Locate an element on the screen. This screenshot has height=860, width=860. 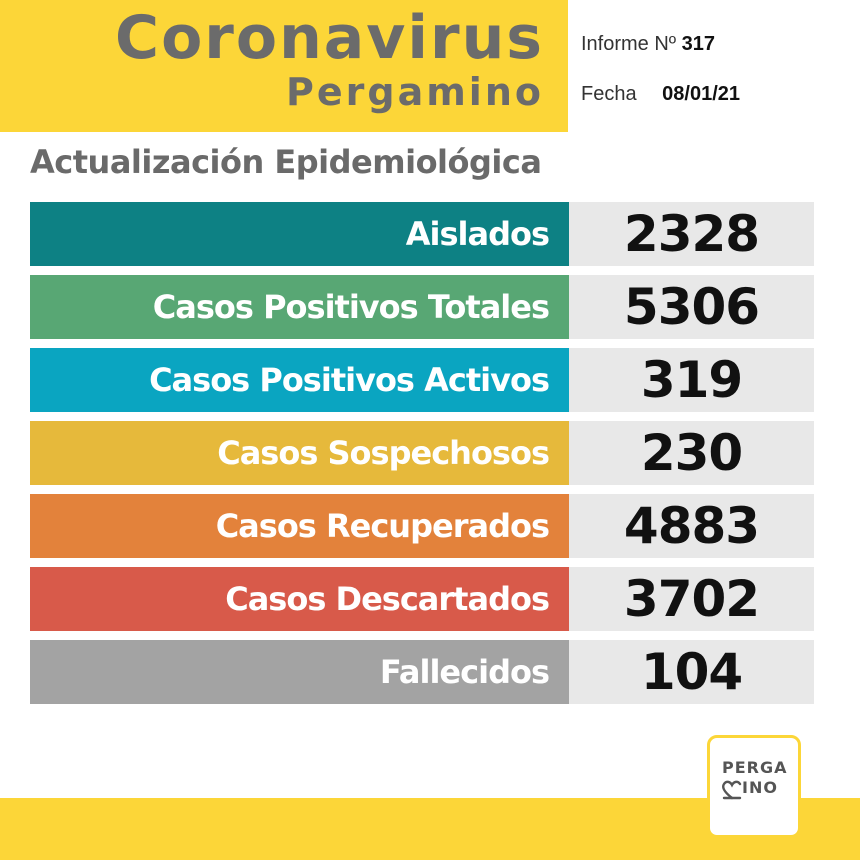
stat-label: Casos Descartados is located at coordinates (299, 599).